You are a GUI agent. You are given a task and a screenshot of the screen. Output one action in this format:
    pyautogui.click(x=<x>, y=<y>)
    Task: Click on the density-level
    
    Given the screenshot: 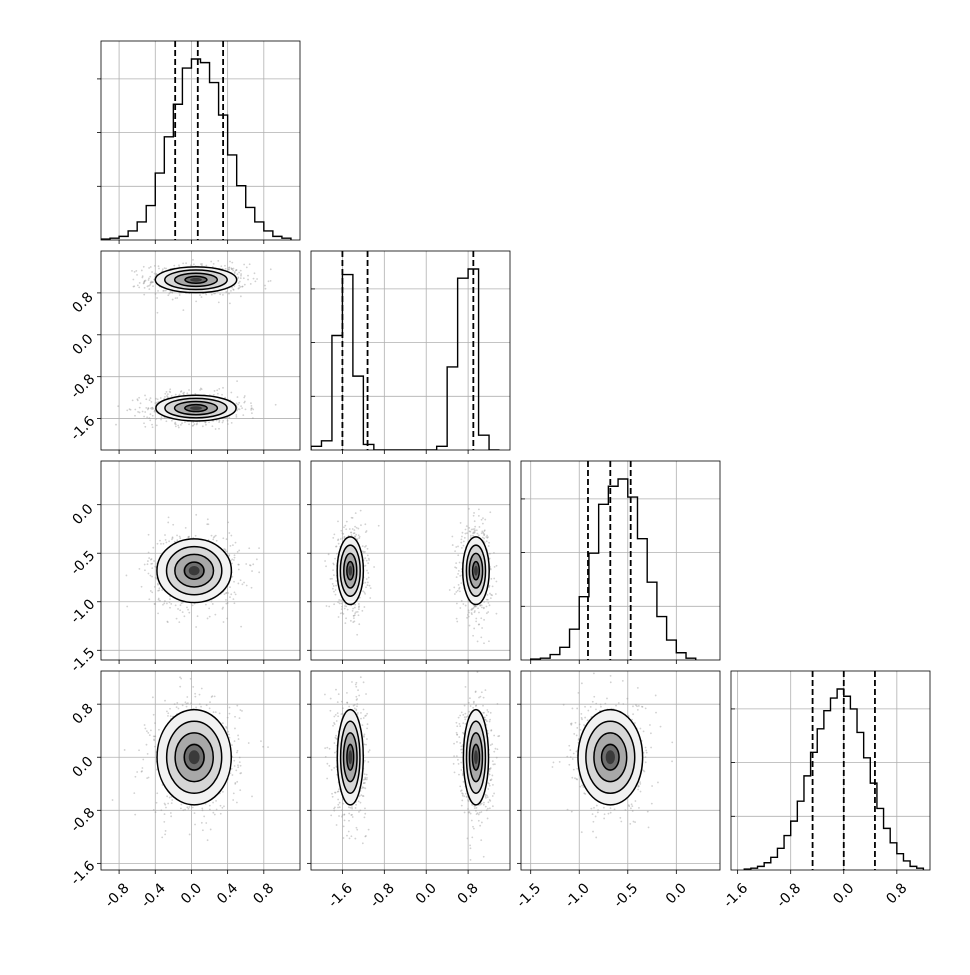 What is the action you would take?
    pyautogui.click(x=194, y=570)
    